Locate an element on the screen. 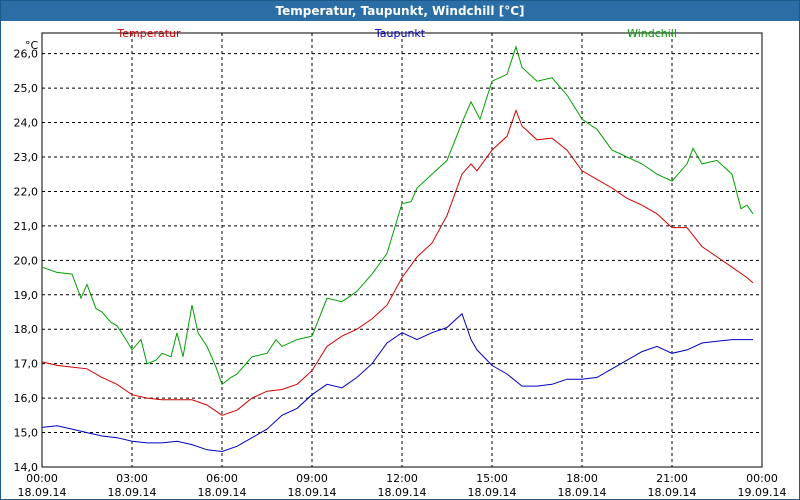 The image size is (800, 500). y-tick-label: 19,0 is located at coordinates (26, 295).